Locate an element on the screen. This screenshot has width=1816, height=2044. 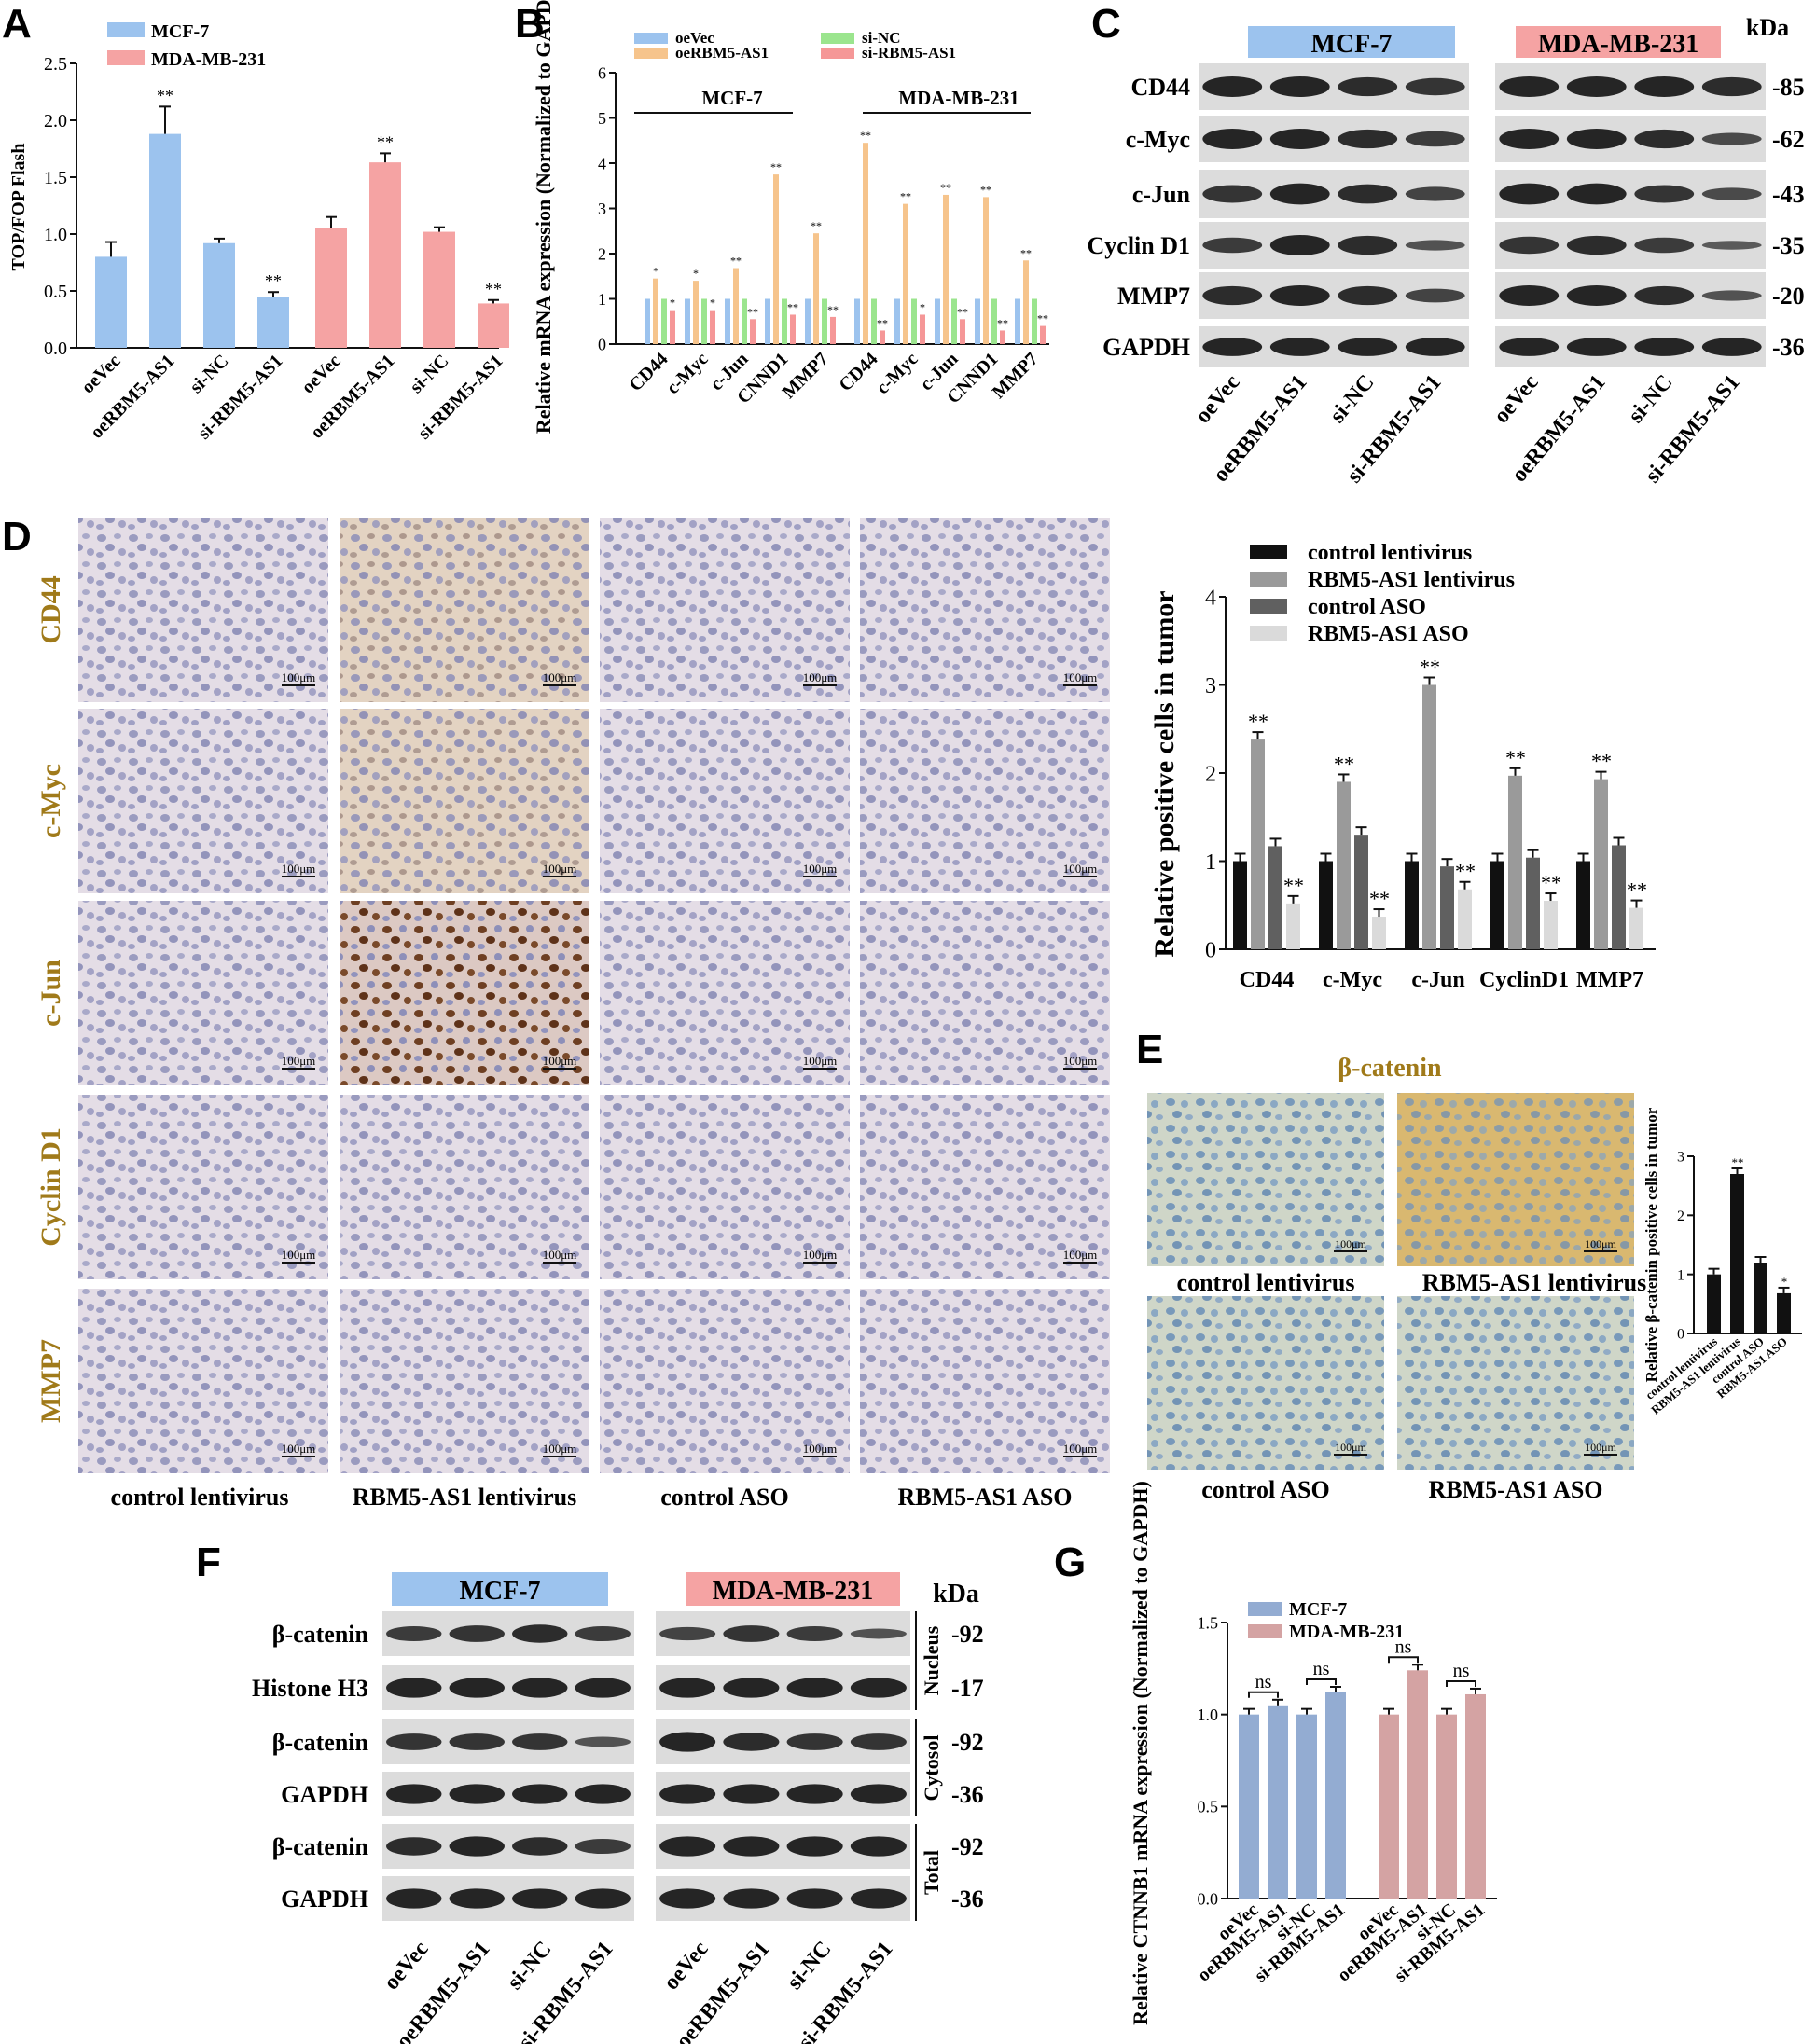
d-row-label: Cyclin D1 is located at coordinates (50, 1187).